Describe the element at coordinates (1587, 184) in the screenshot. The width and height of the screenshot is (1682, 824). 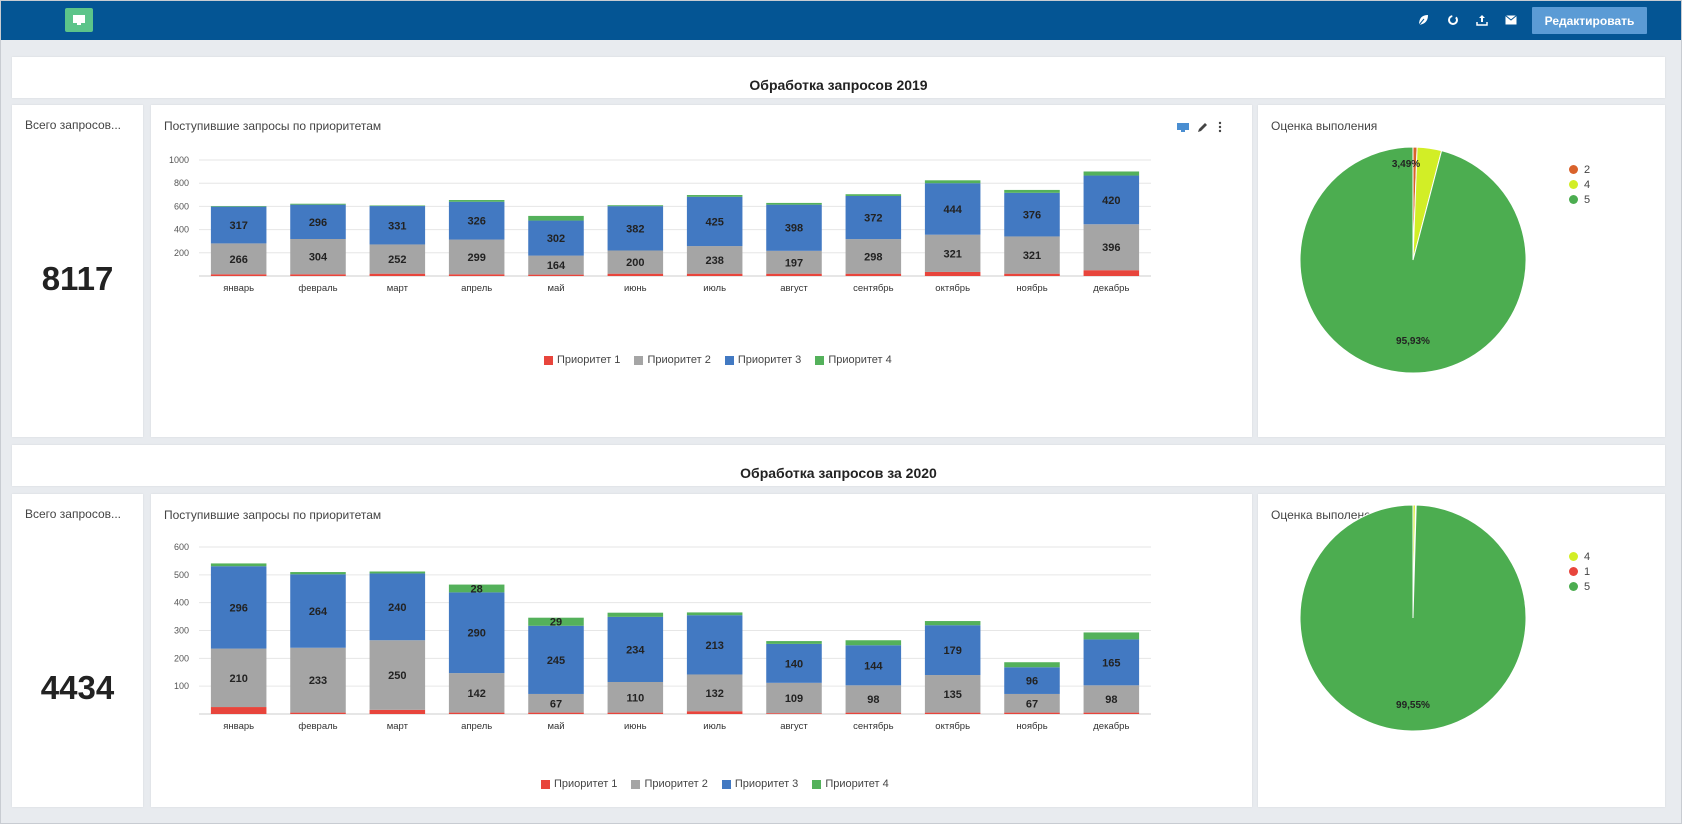
I see `pie-legend-label: 4` at that location.